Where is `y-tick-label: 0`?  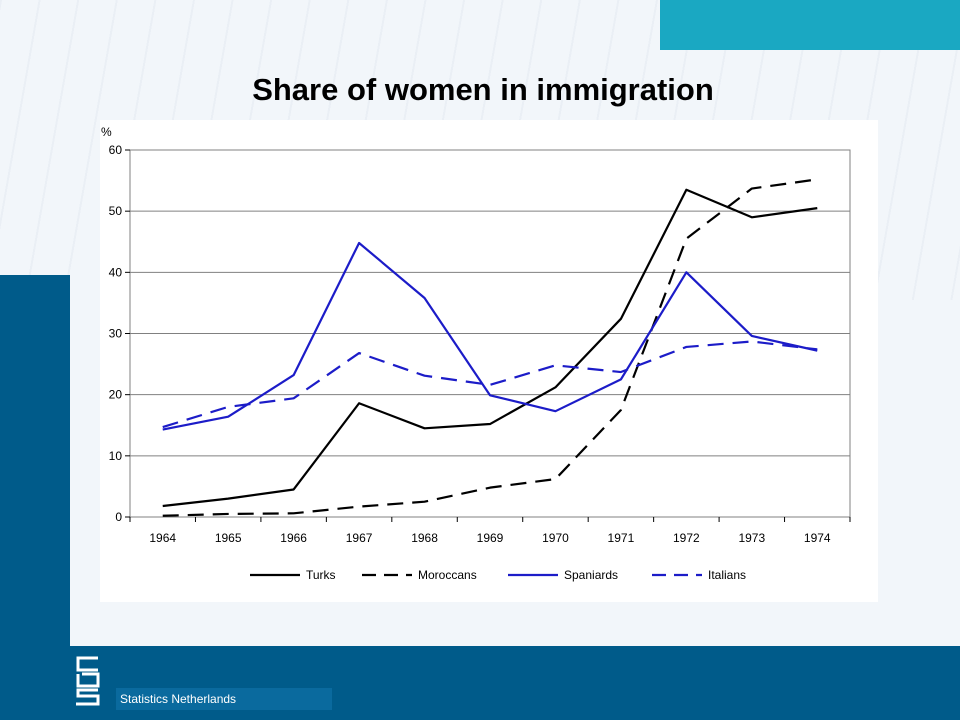 y-tick-label: 0 is located at coordinates (118, 517).